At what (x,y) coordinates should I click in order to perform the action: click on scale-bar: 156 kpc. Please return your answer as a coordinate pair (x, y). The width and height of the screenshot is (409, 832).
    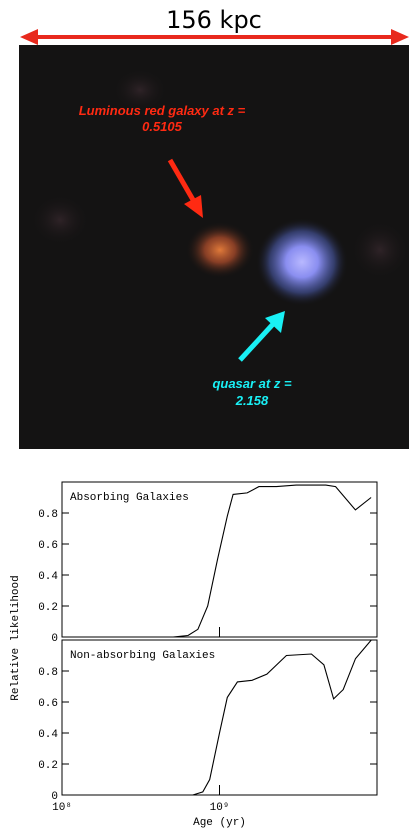
    Looking at the image, I should click on (214, 25).